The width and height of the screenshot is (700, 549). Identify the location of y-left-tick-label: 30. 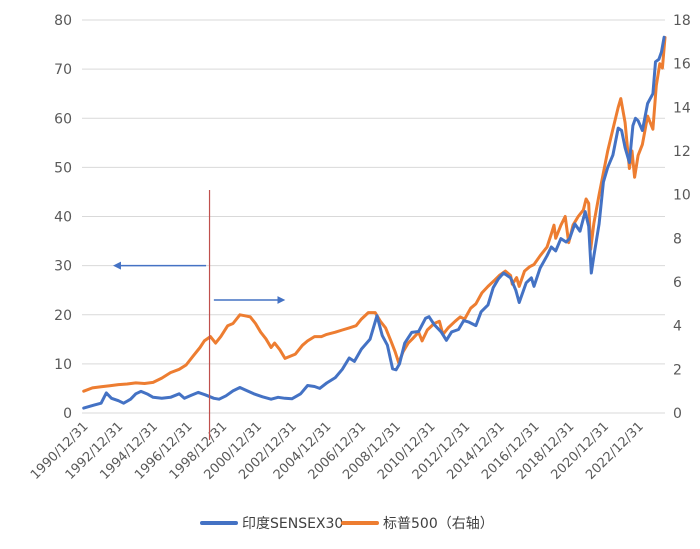
(63, 267).